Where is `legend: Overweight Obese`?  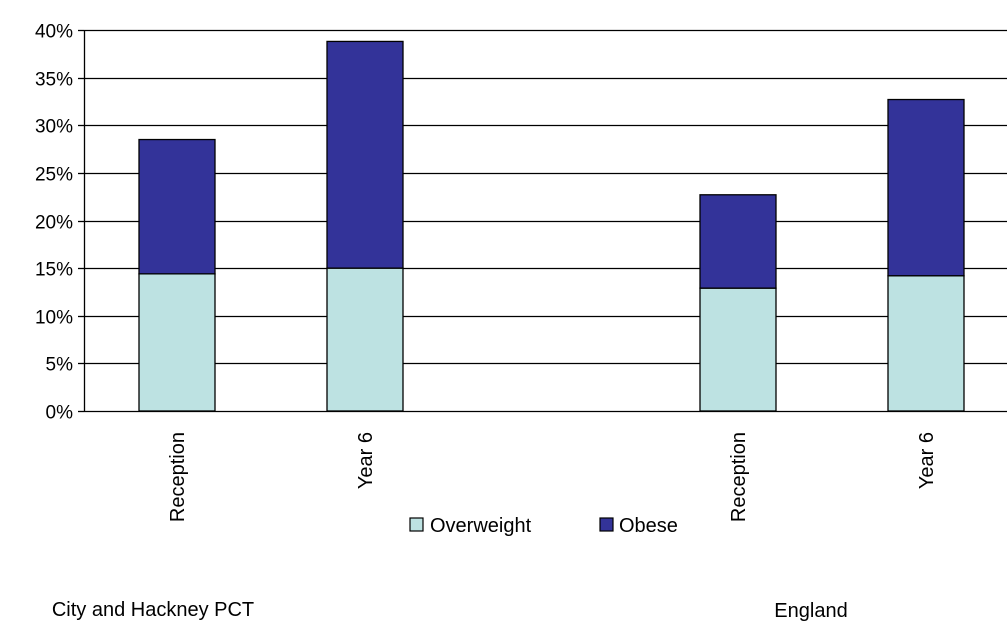 legend: Overweight Obese is located at coordinates (543, 526).